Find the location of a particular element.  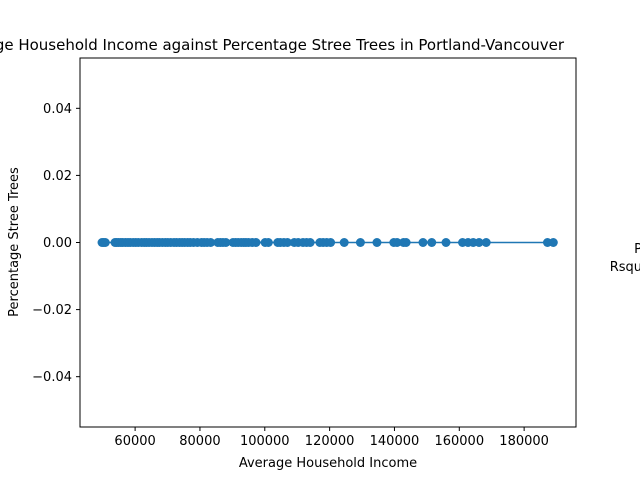

y-axis: 0.04 0.02 0.00 −0.02 −0.04 is located at coordinates (56, 243).